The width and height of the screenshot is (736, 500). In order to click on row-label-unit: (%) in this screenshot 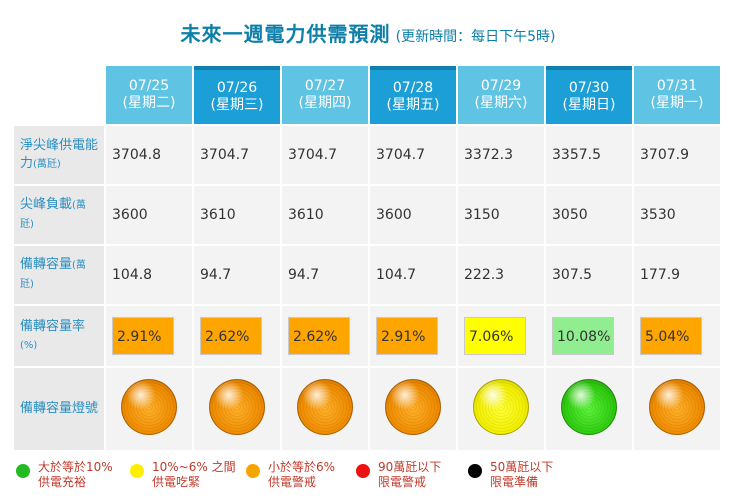, I will do `click(29, 345)`.